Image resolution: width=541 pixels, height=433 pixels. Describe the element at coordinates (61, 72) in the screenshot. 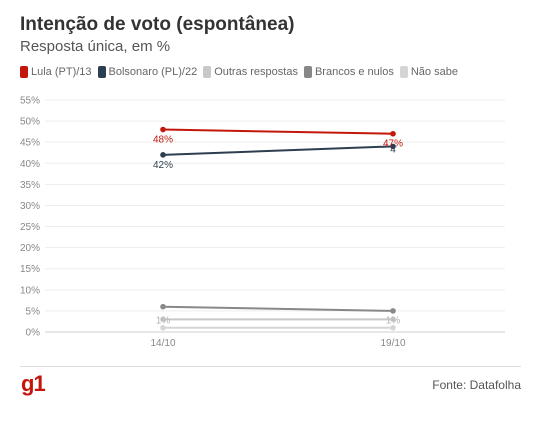

I see `legend-label: Lula (PT)/13` at that location.